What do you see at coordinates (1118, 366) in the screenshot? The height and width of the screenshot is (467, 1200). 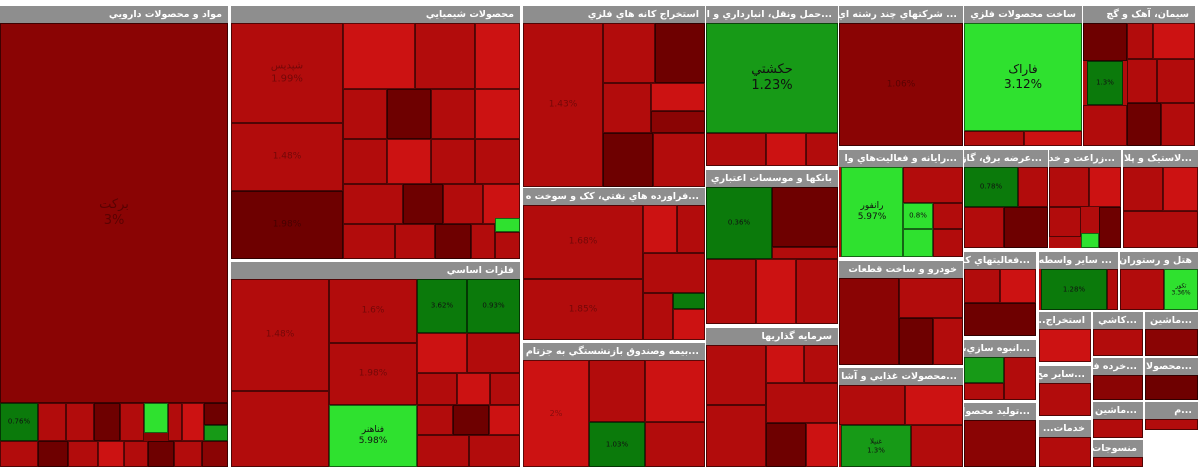 I see `sector-title: ...خرده فر` at bounding box center [1118, 366].